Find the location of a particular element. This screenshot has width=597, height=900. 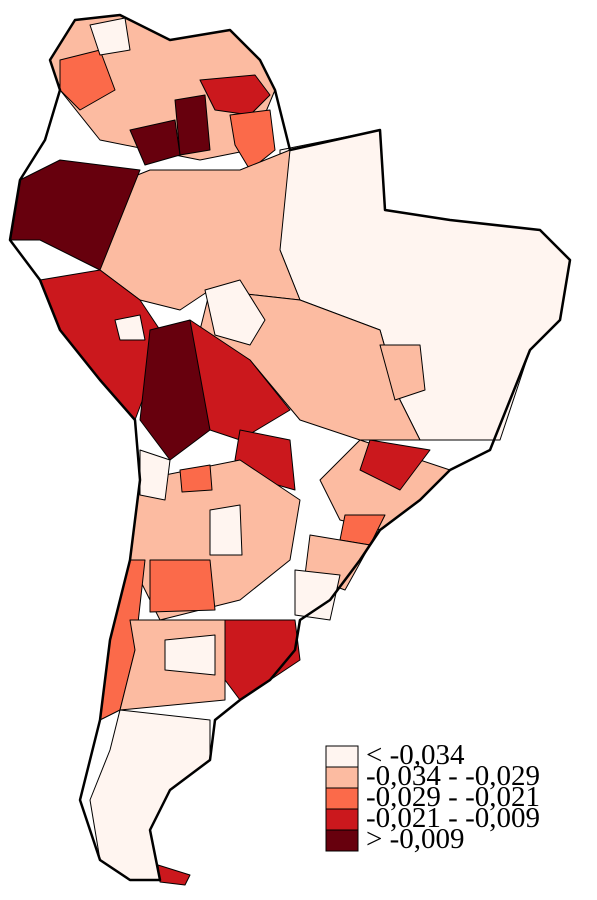

legend-label: < -0,034 is located at coordinates (415, 755).